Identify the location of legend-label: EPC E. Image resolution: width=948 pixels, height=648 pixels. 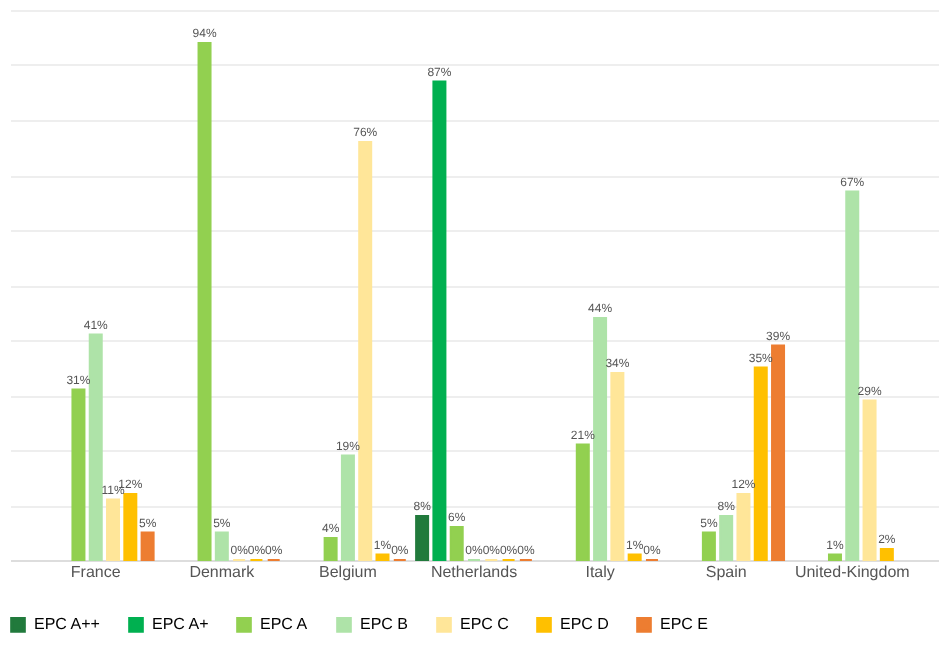
(684, 623).